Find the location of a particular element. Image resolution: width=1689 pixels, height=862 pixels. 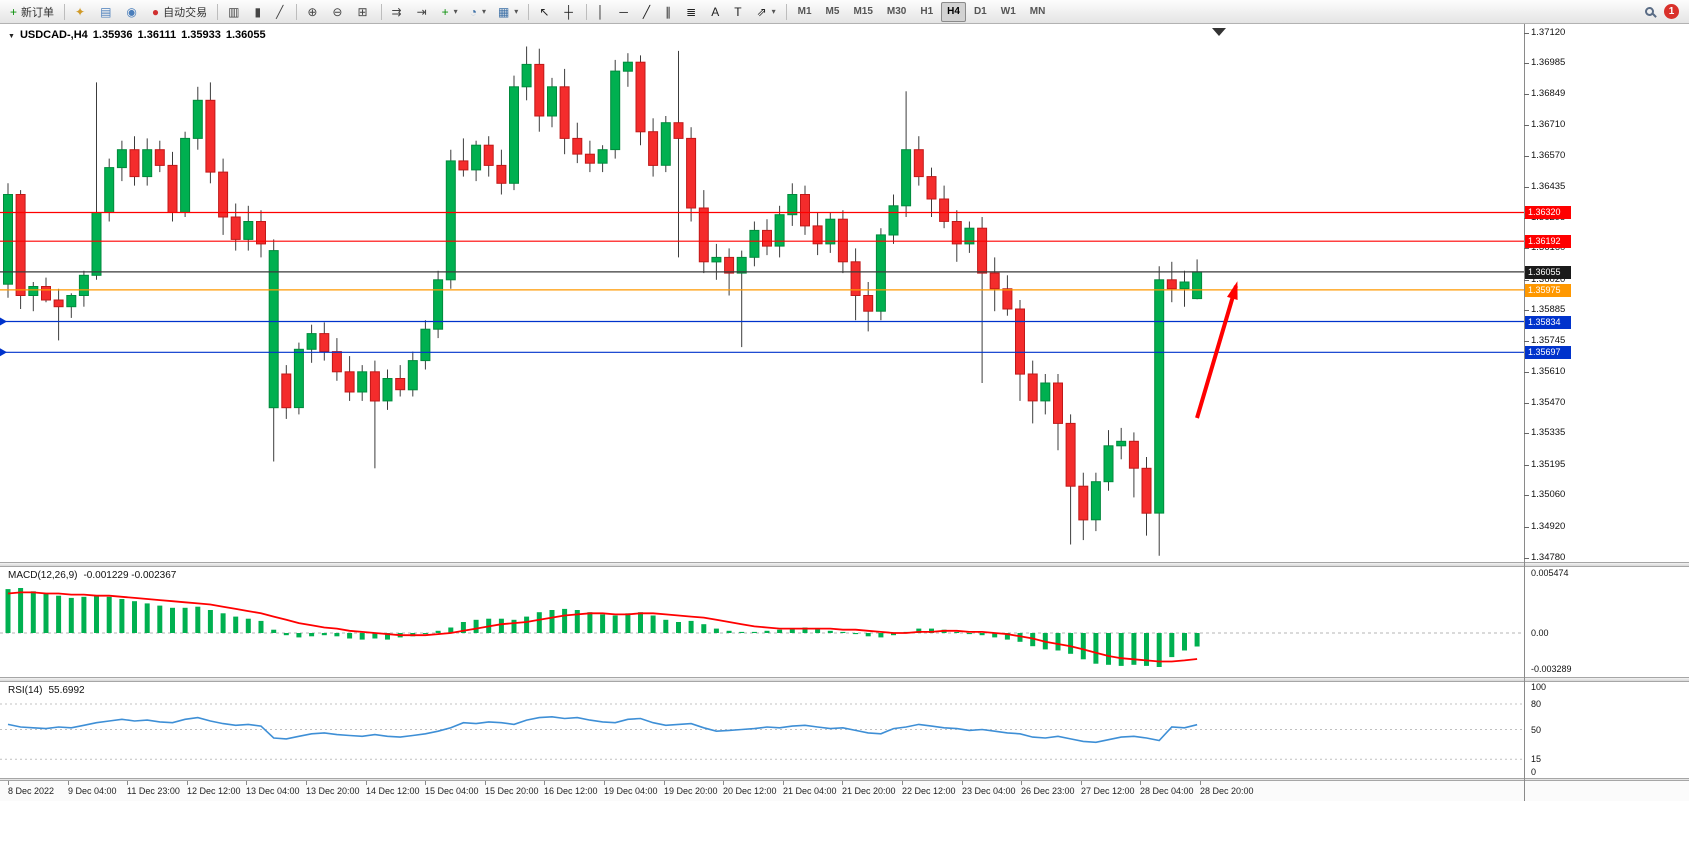

crosshair-button: ┼ is located at coordinates (570, 12).